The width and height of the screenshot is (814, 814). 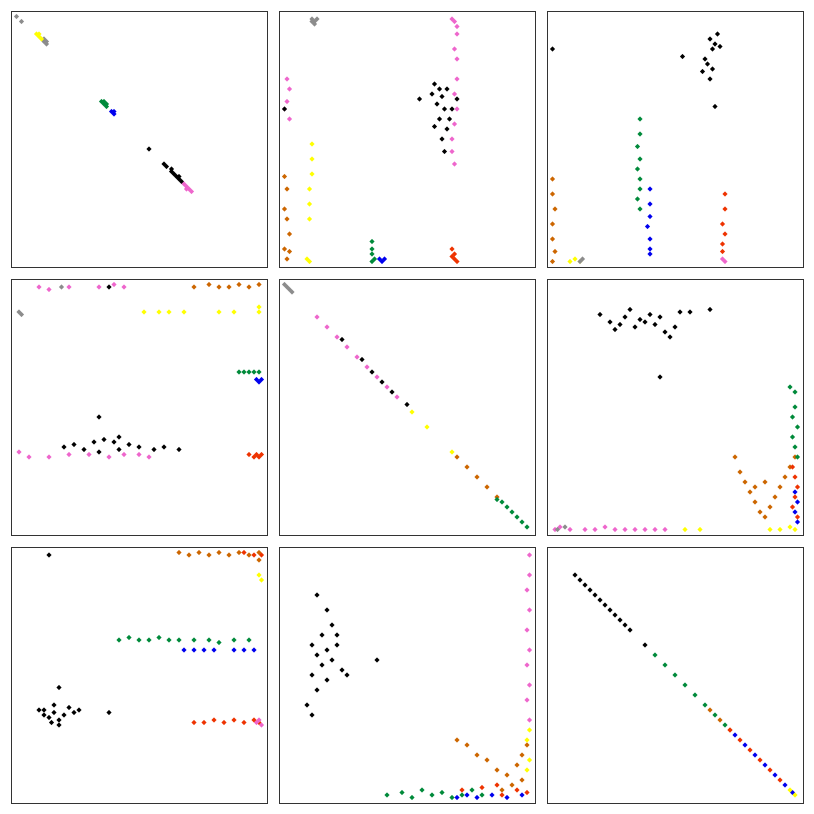 What do you see at coordinates (407, 407) in the screenshot?
I see `scatter-panel-r2-c2` at bounding box center [407, 407].